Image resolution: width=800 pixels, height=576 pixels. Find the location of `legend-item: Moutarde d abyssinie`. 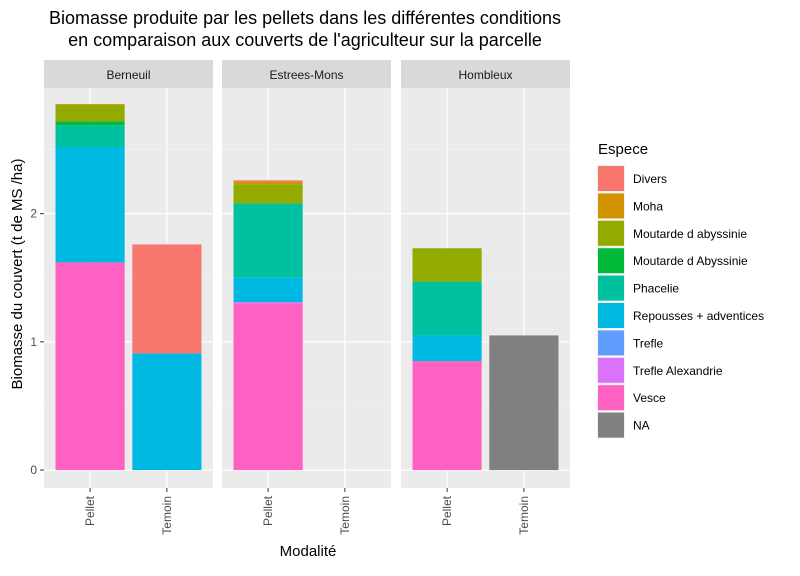

legend-item: Moutarde d abyssinie is located at coordinates (672, 233).